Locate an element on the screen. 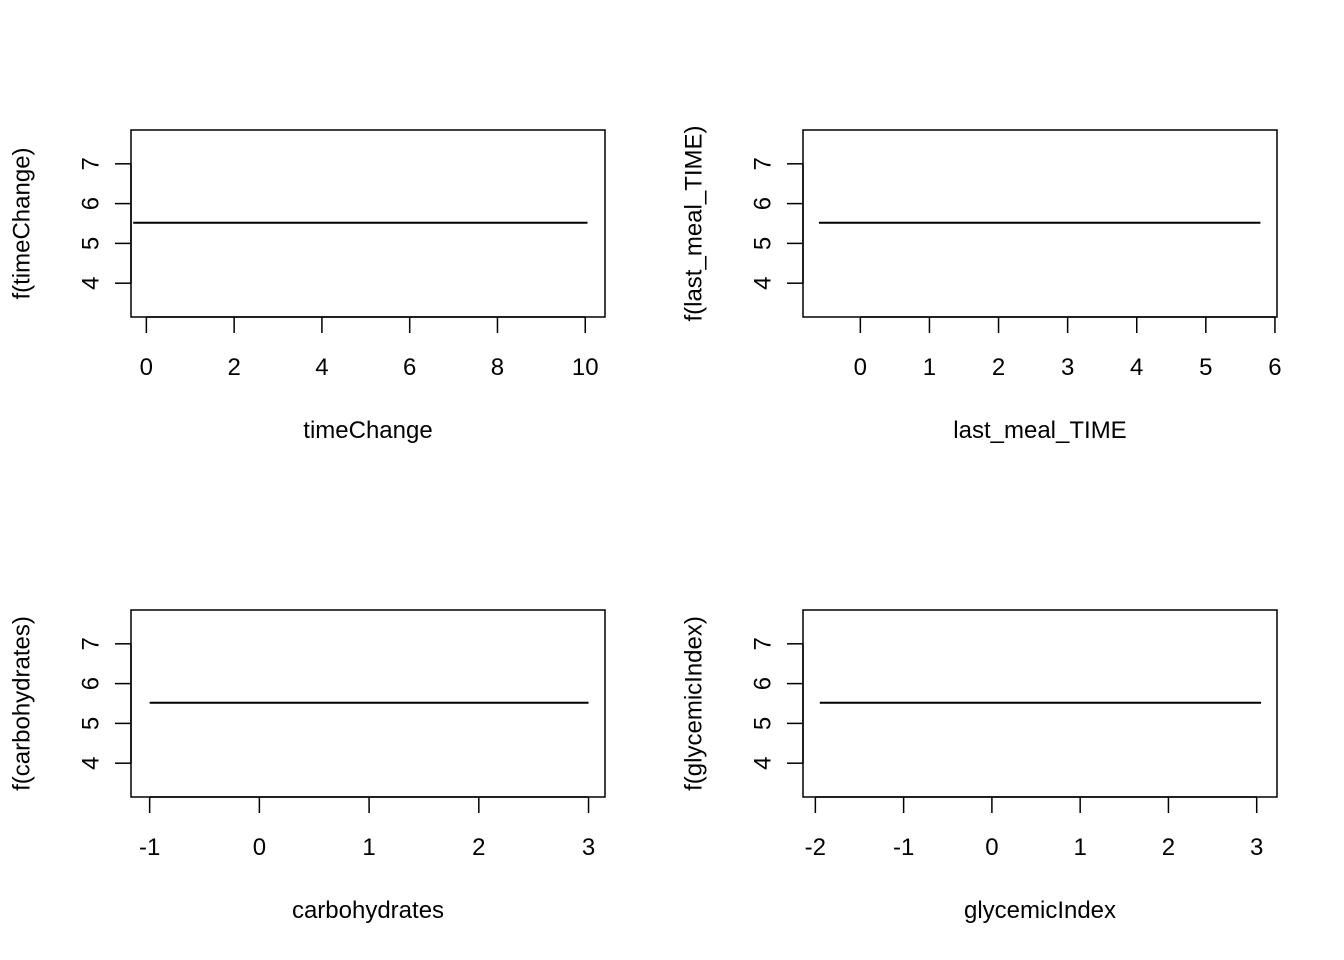 This screenshot has height=960, width=1344. x-tick-label: 10 is located at coordinates (585, 367).